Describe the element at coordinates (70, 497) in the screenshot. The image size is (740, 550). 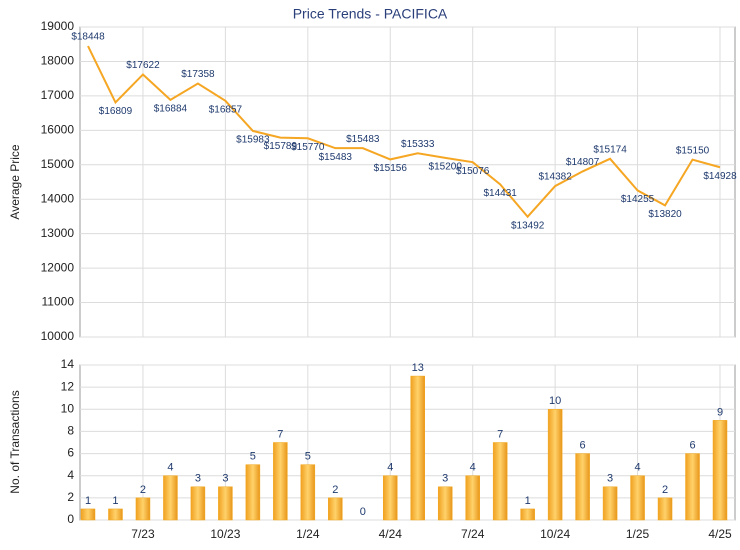
I see `y-tick-label: 2` at that location.